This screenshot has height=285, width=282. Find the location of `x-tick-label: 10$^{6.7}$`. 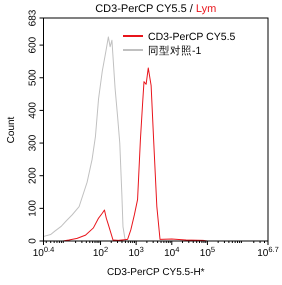

x-tick-label: 10$^{6.7}$ is located at coordinates (268, 251).